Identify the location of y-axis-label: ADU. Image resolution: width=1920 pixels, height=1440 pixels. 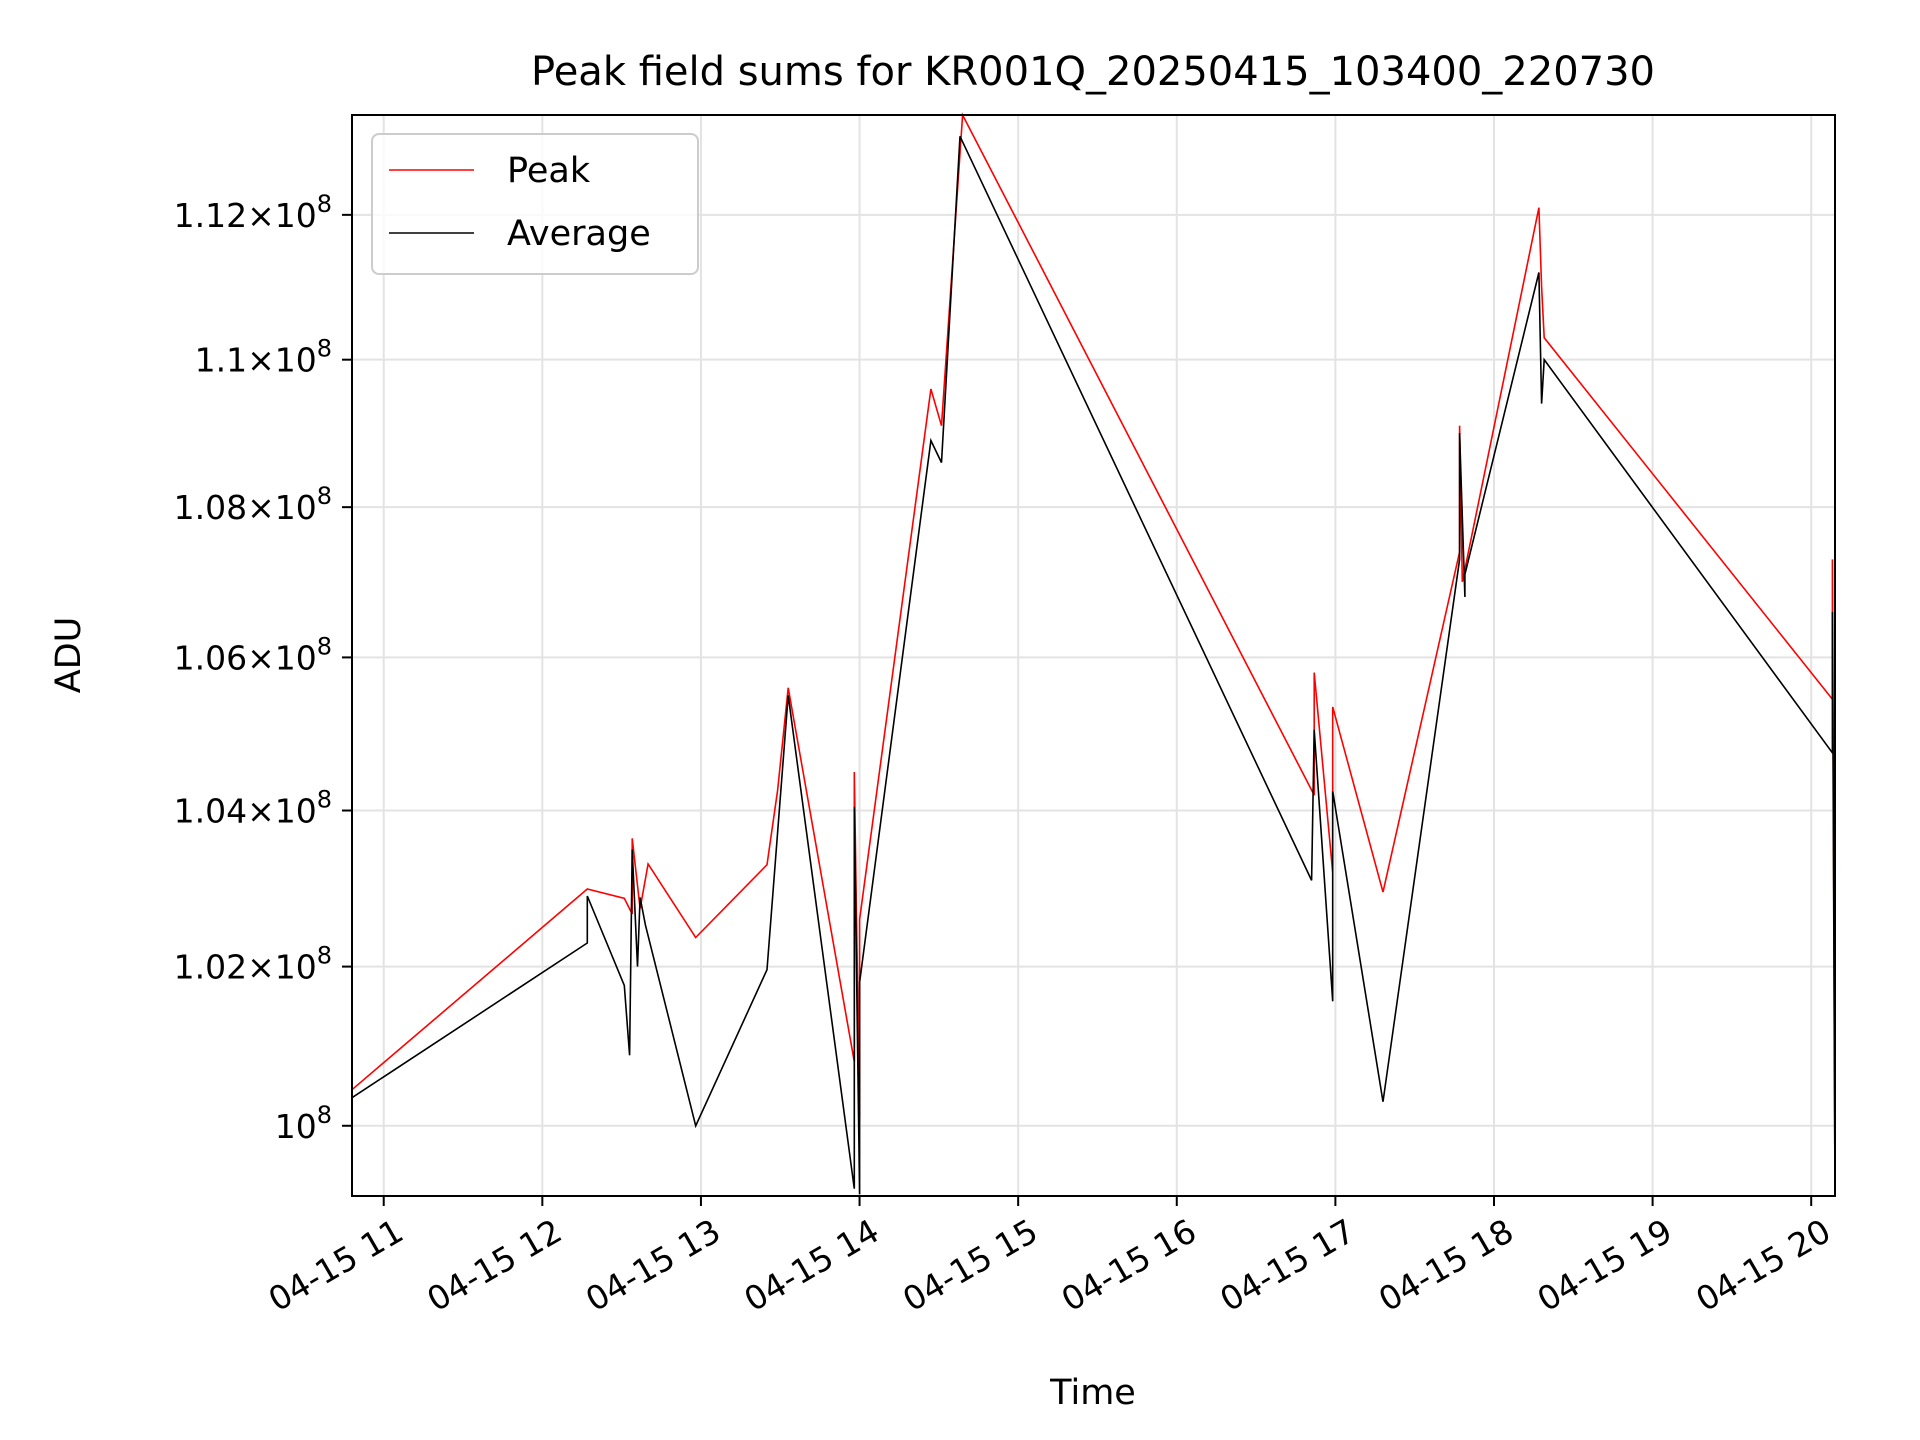
(69, 655).